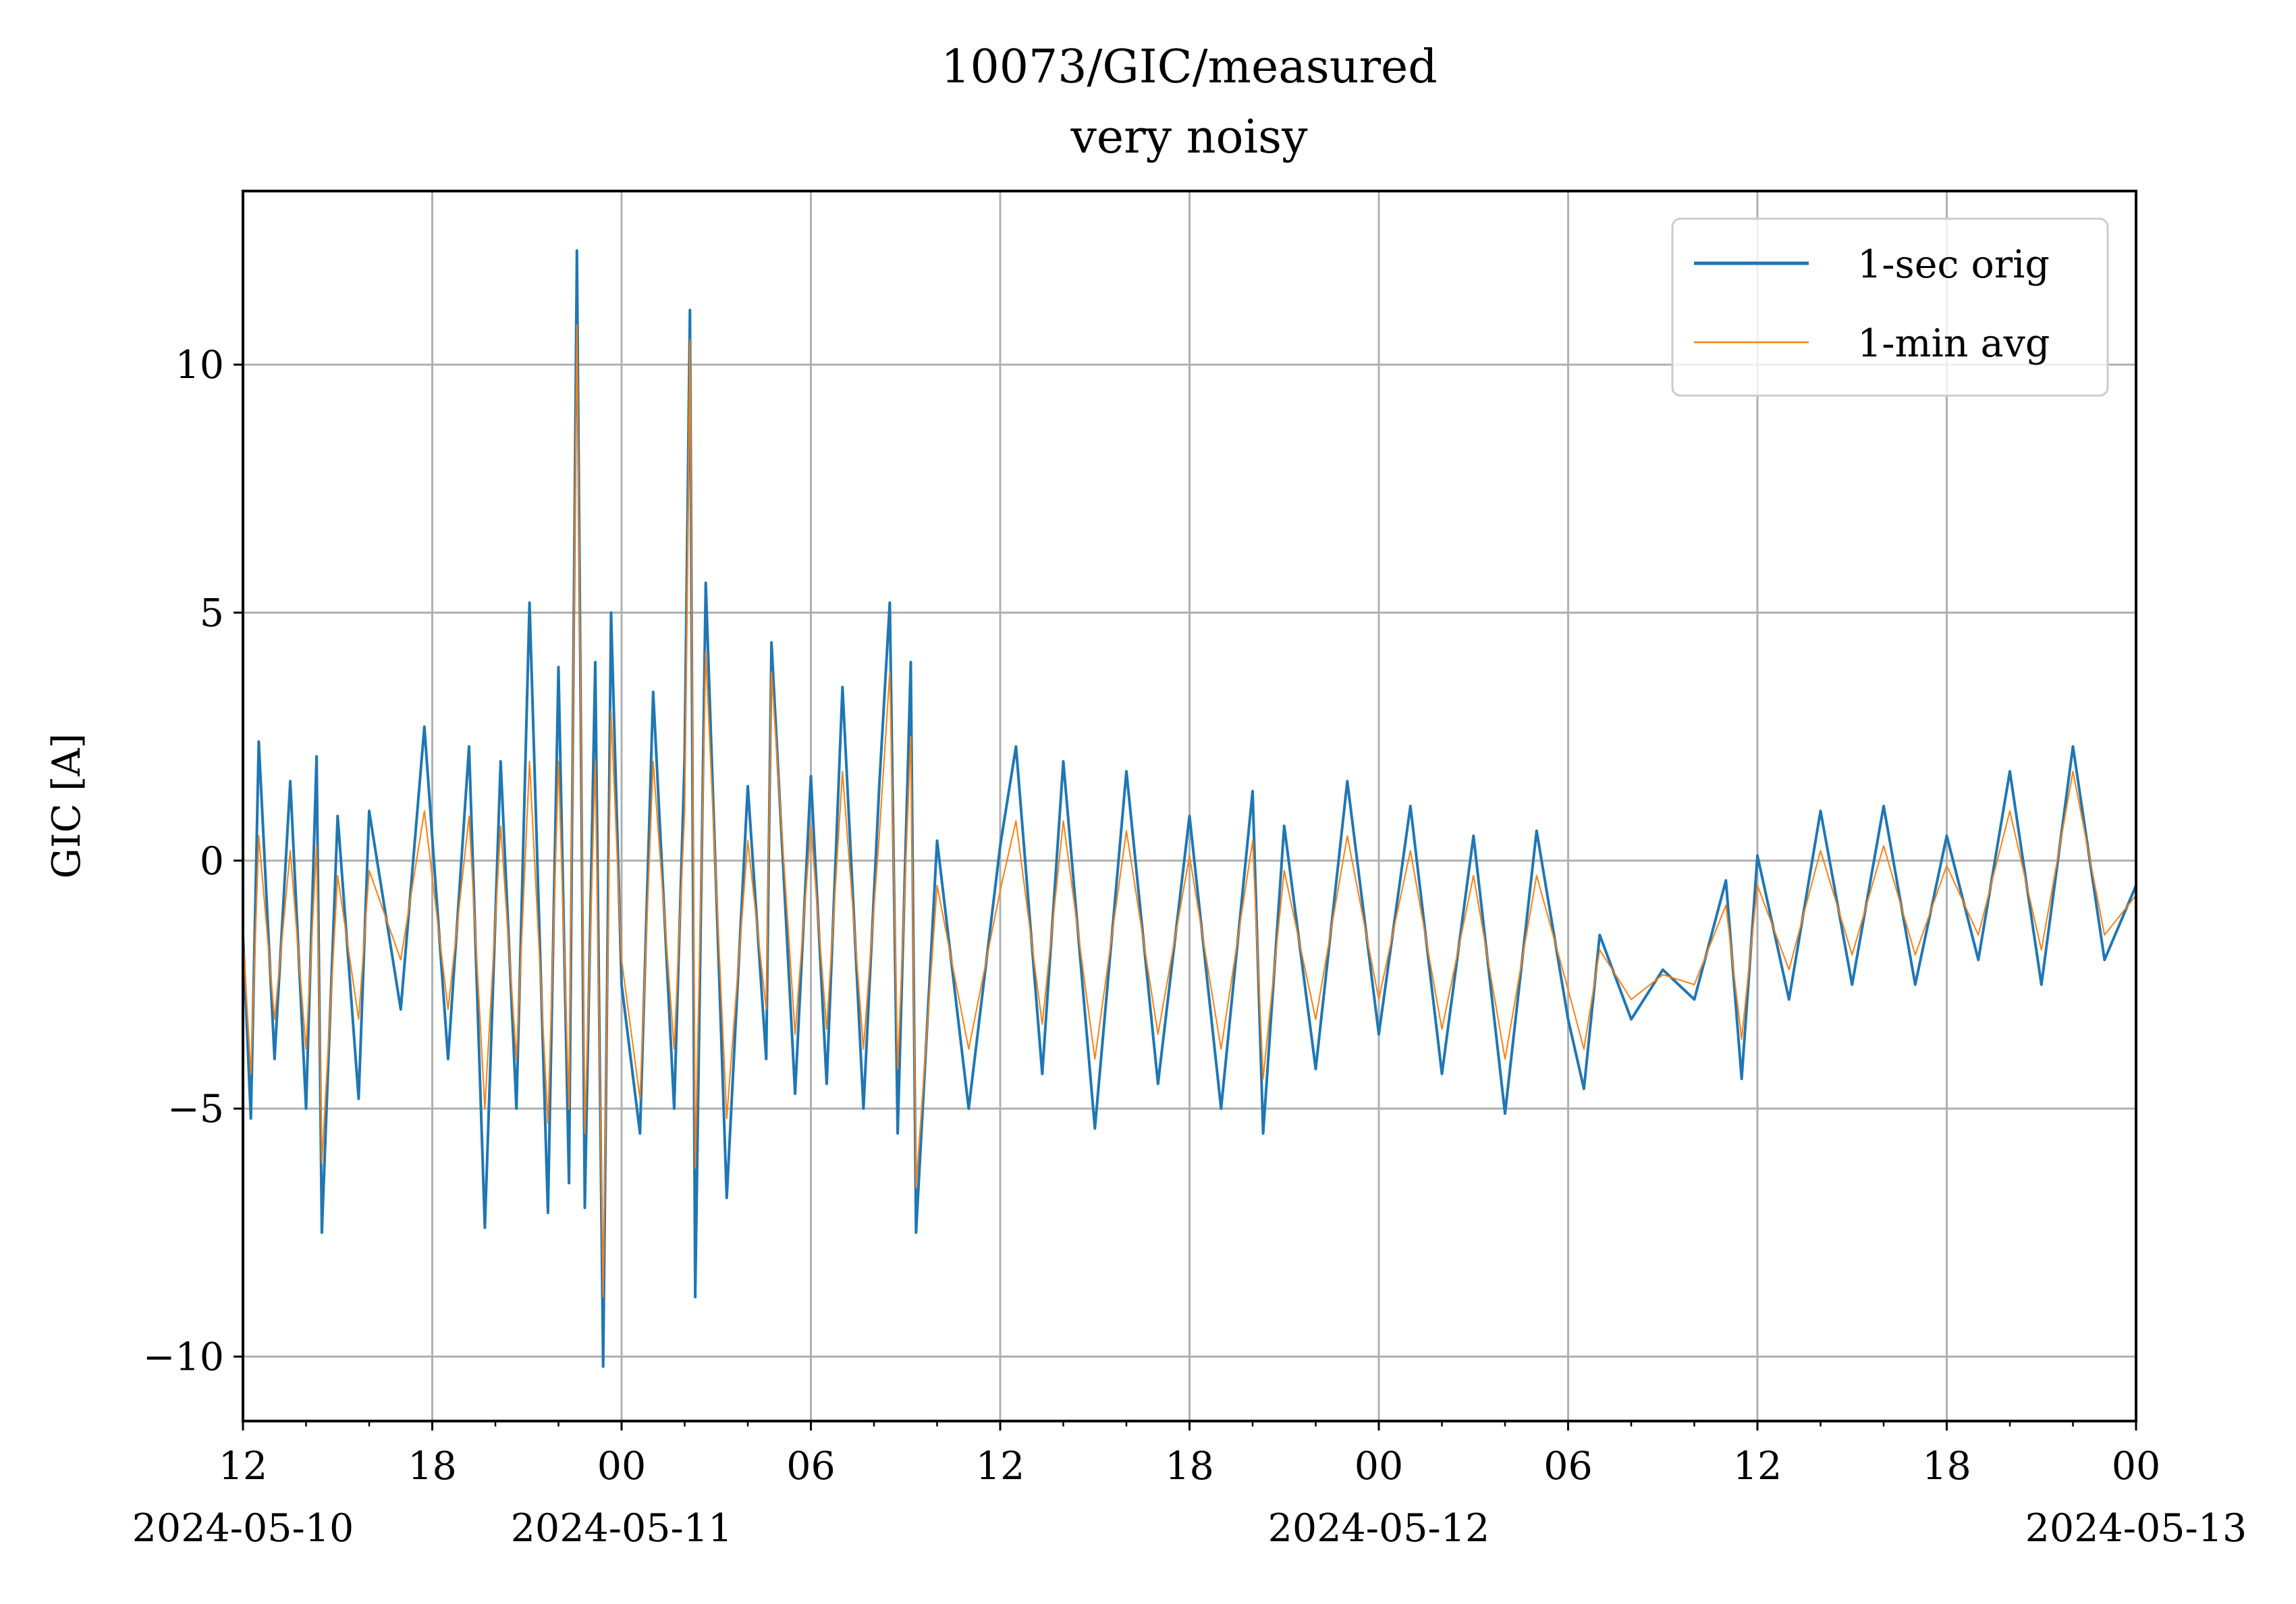  I want to click on chart-title: 10073/GIC/measured, so click(1189, 67).